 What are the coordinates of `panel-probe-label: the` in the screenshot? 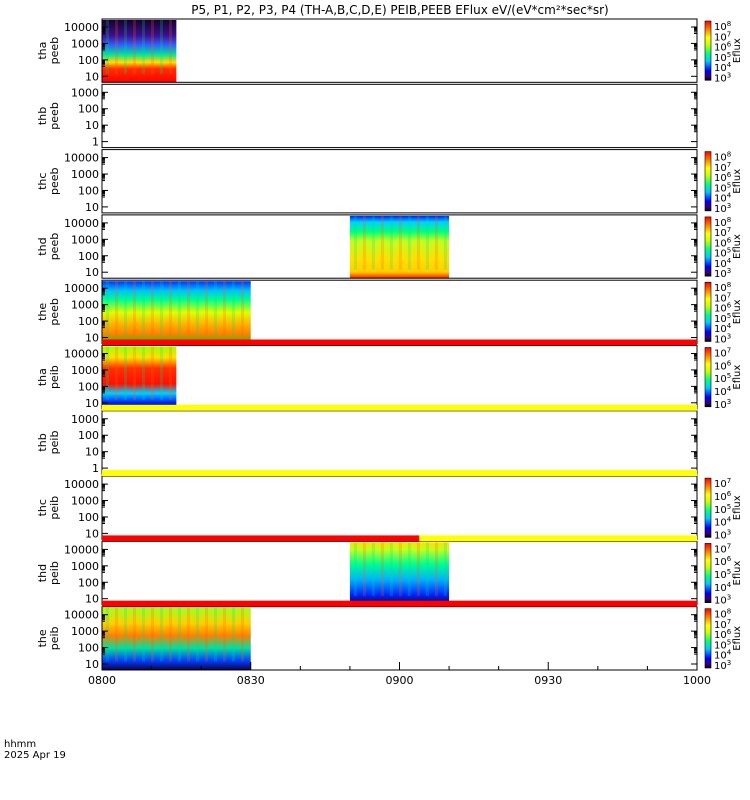 It's located at (42, 638).